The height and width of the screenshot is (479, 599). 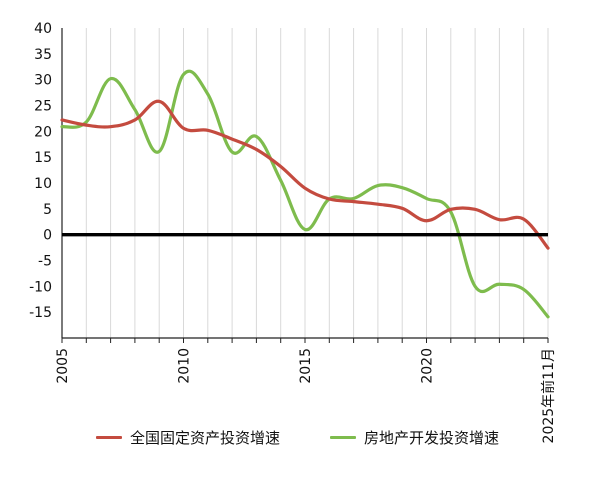 I want to click on x-tick-label: 2015, so click(x=306, y=366).